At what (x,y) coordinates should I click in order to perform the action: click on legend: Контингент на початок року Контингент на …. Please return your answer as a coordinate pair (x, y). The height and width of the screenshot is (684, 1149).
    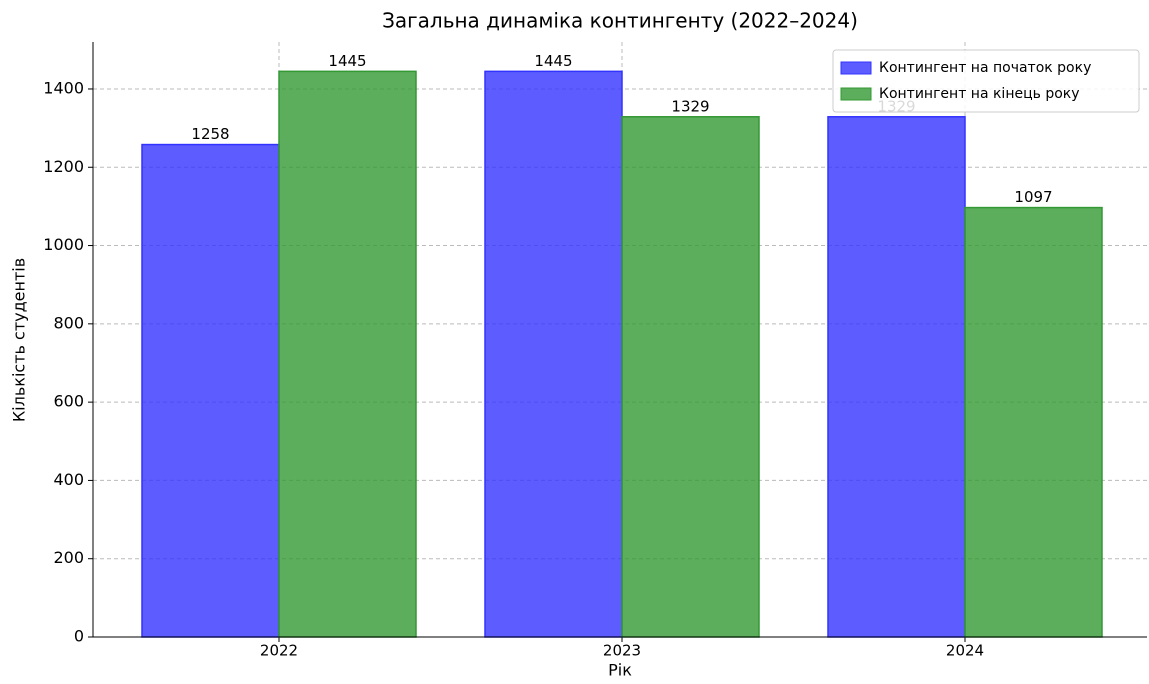
    Looking at the image, I should click on (986, 81).